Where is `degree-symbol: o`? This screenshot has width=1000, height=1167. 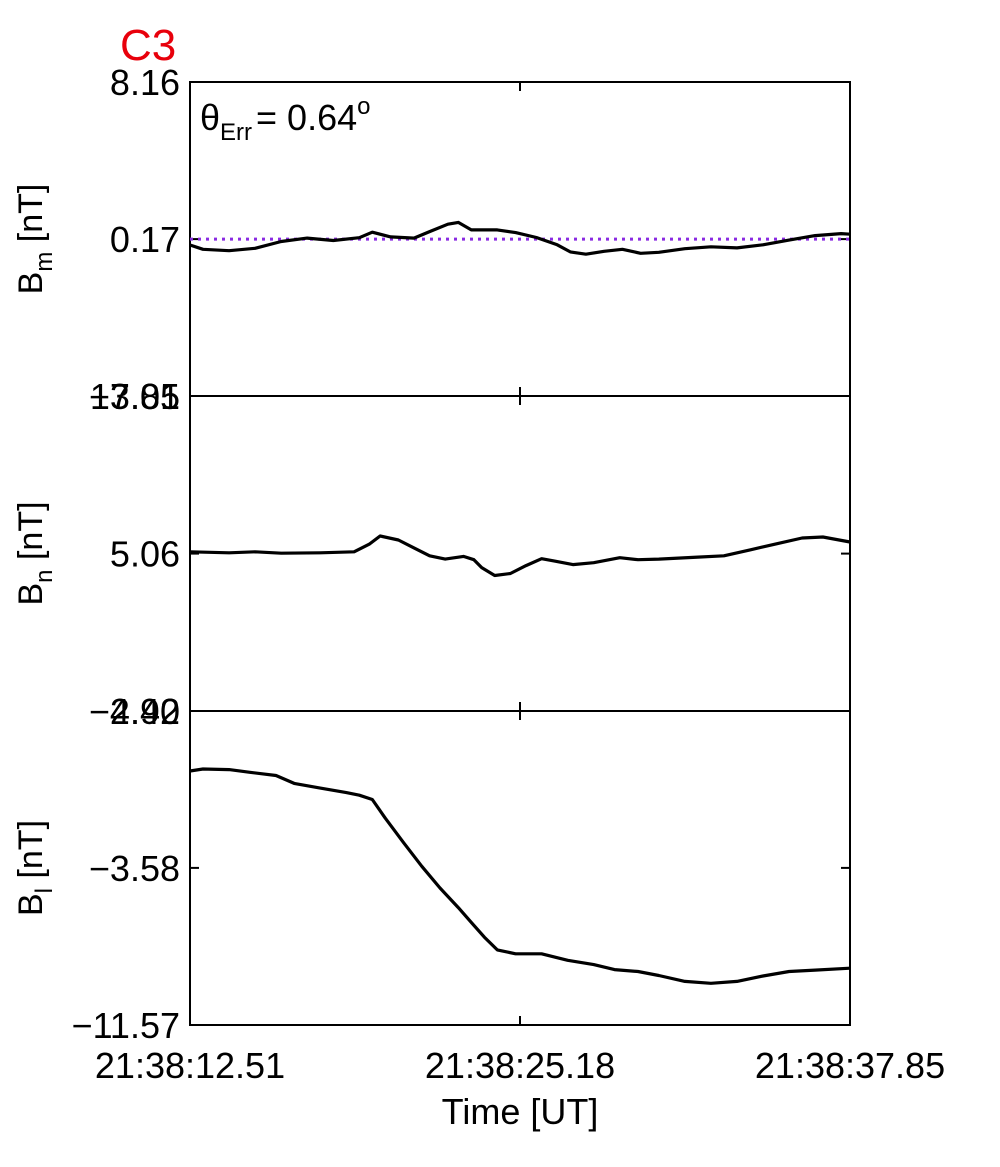 degree-symbol: o is located at coordinates (363, 106).